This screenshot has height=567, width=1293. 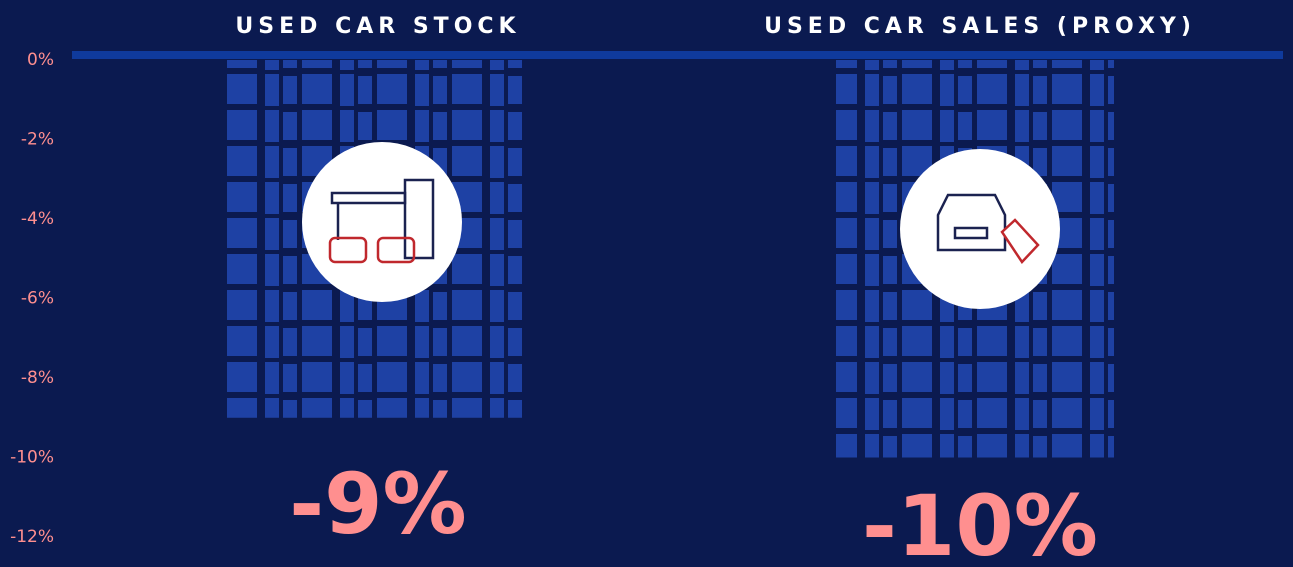 I want to click on category-label: USED CAR STOCK, so click(x=377, y=26).